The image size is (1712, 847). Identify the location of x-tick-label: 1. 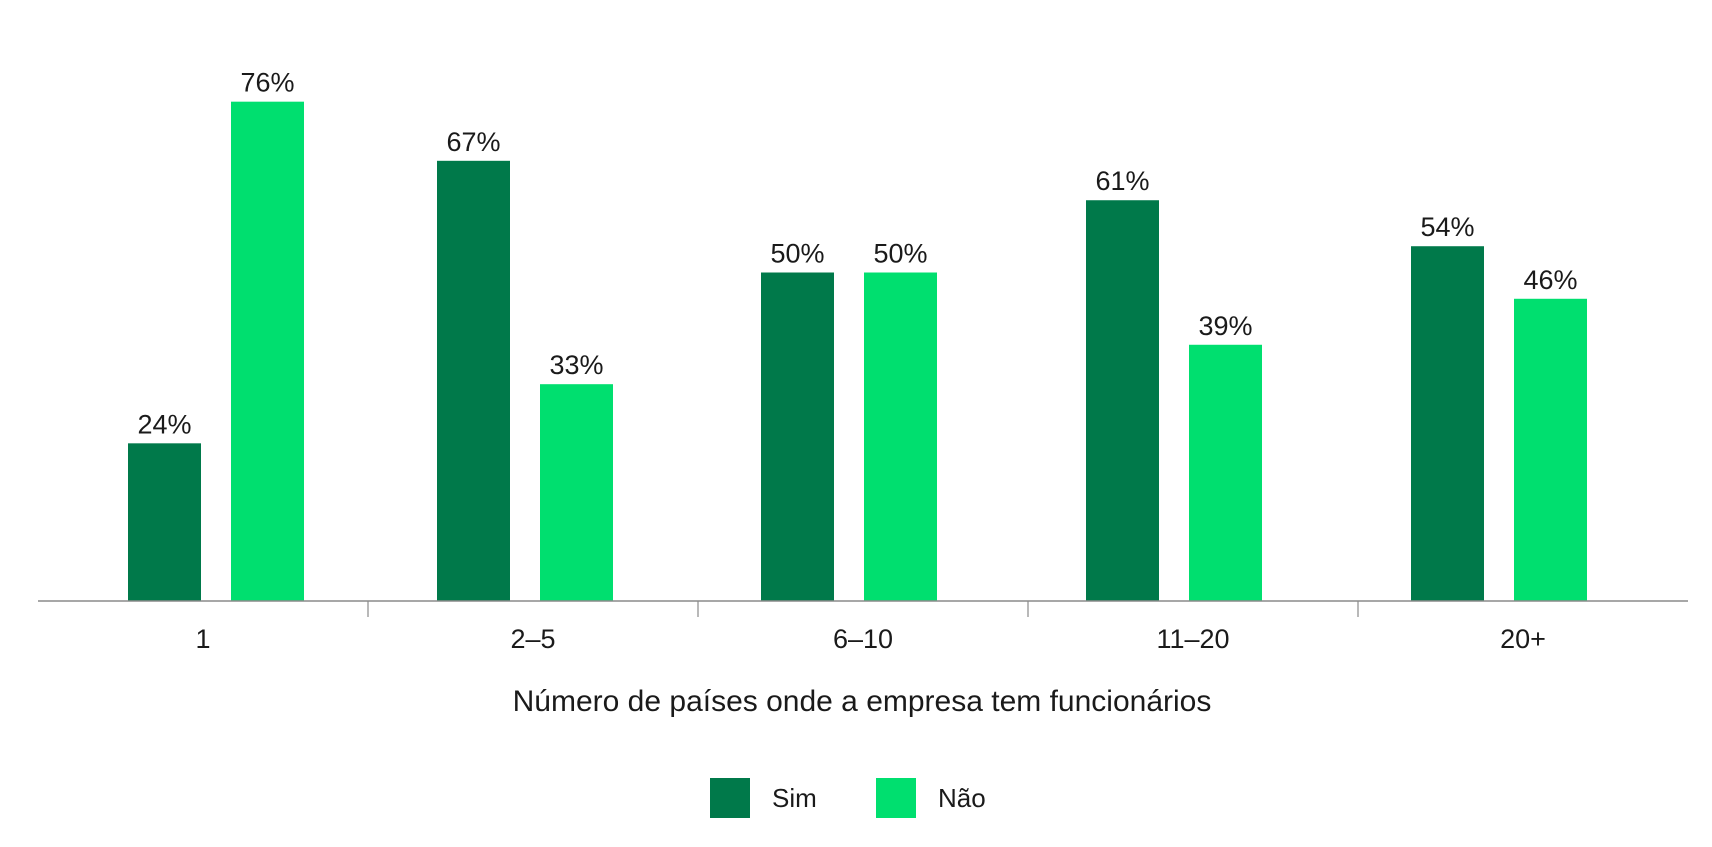
(202, 639).